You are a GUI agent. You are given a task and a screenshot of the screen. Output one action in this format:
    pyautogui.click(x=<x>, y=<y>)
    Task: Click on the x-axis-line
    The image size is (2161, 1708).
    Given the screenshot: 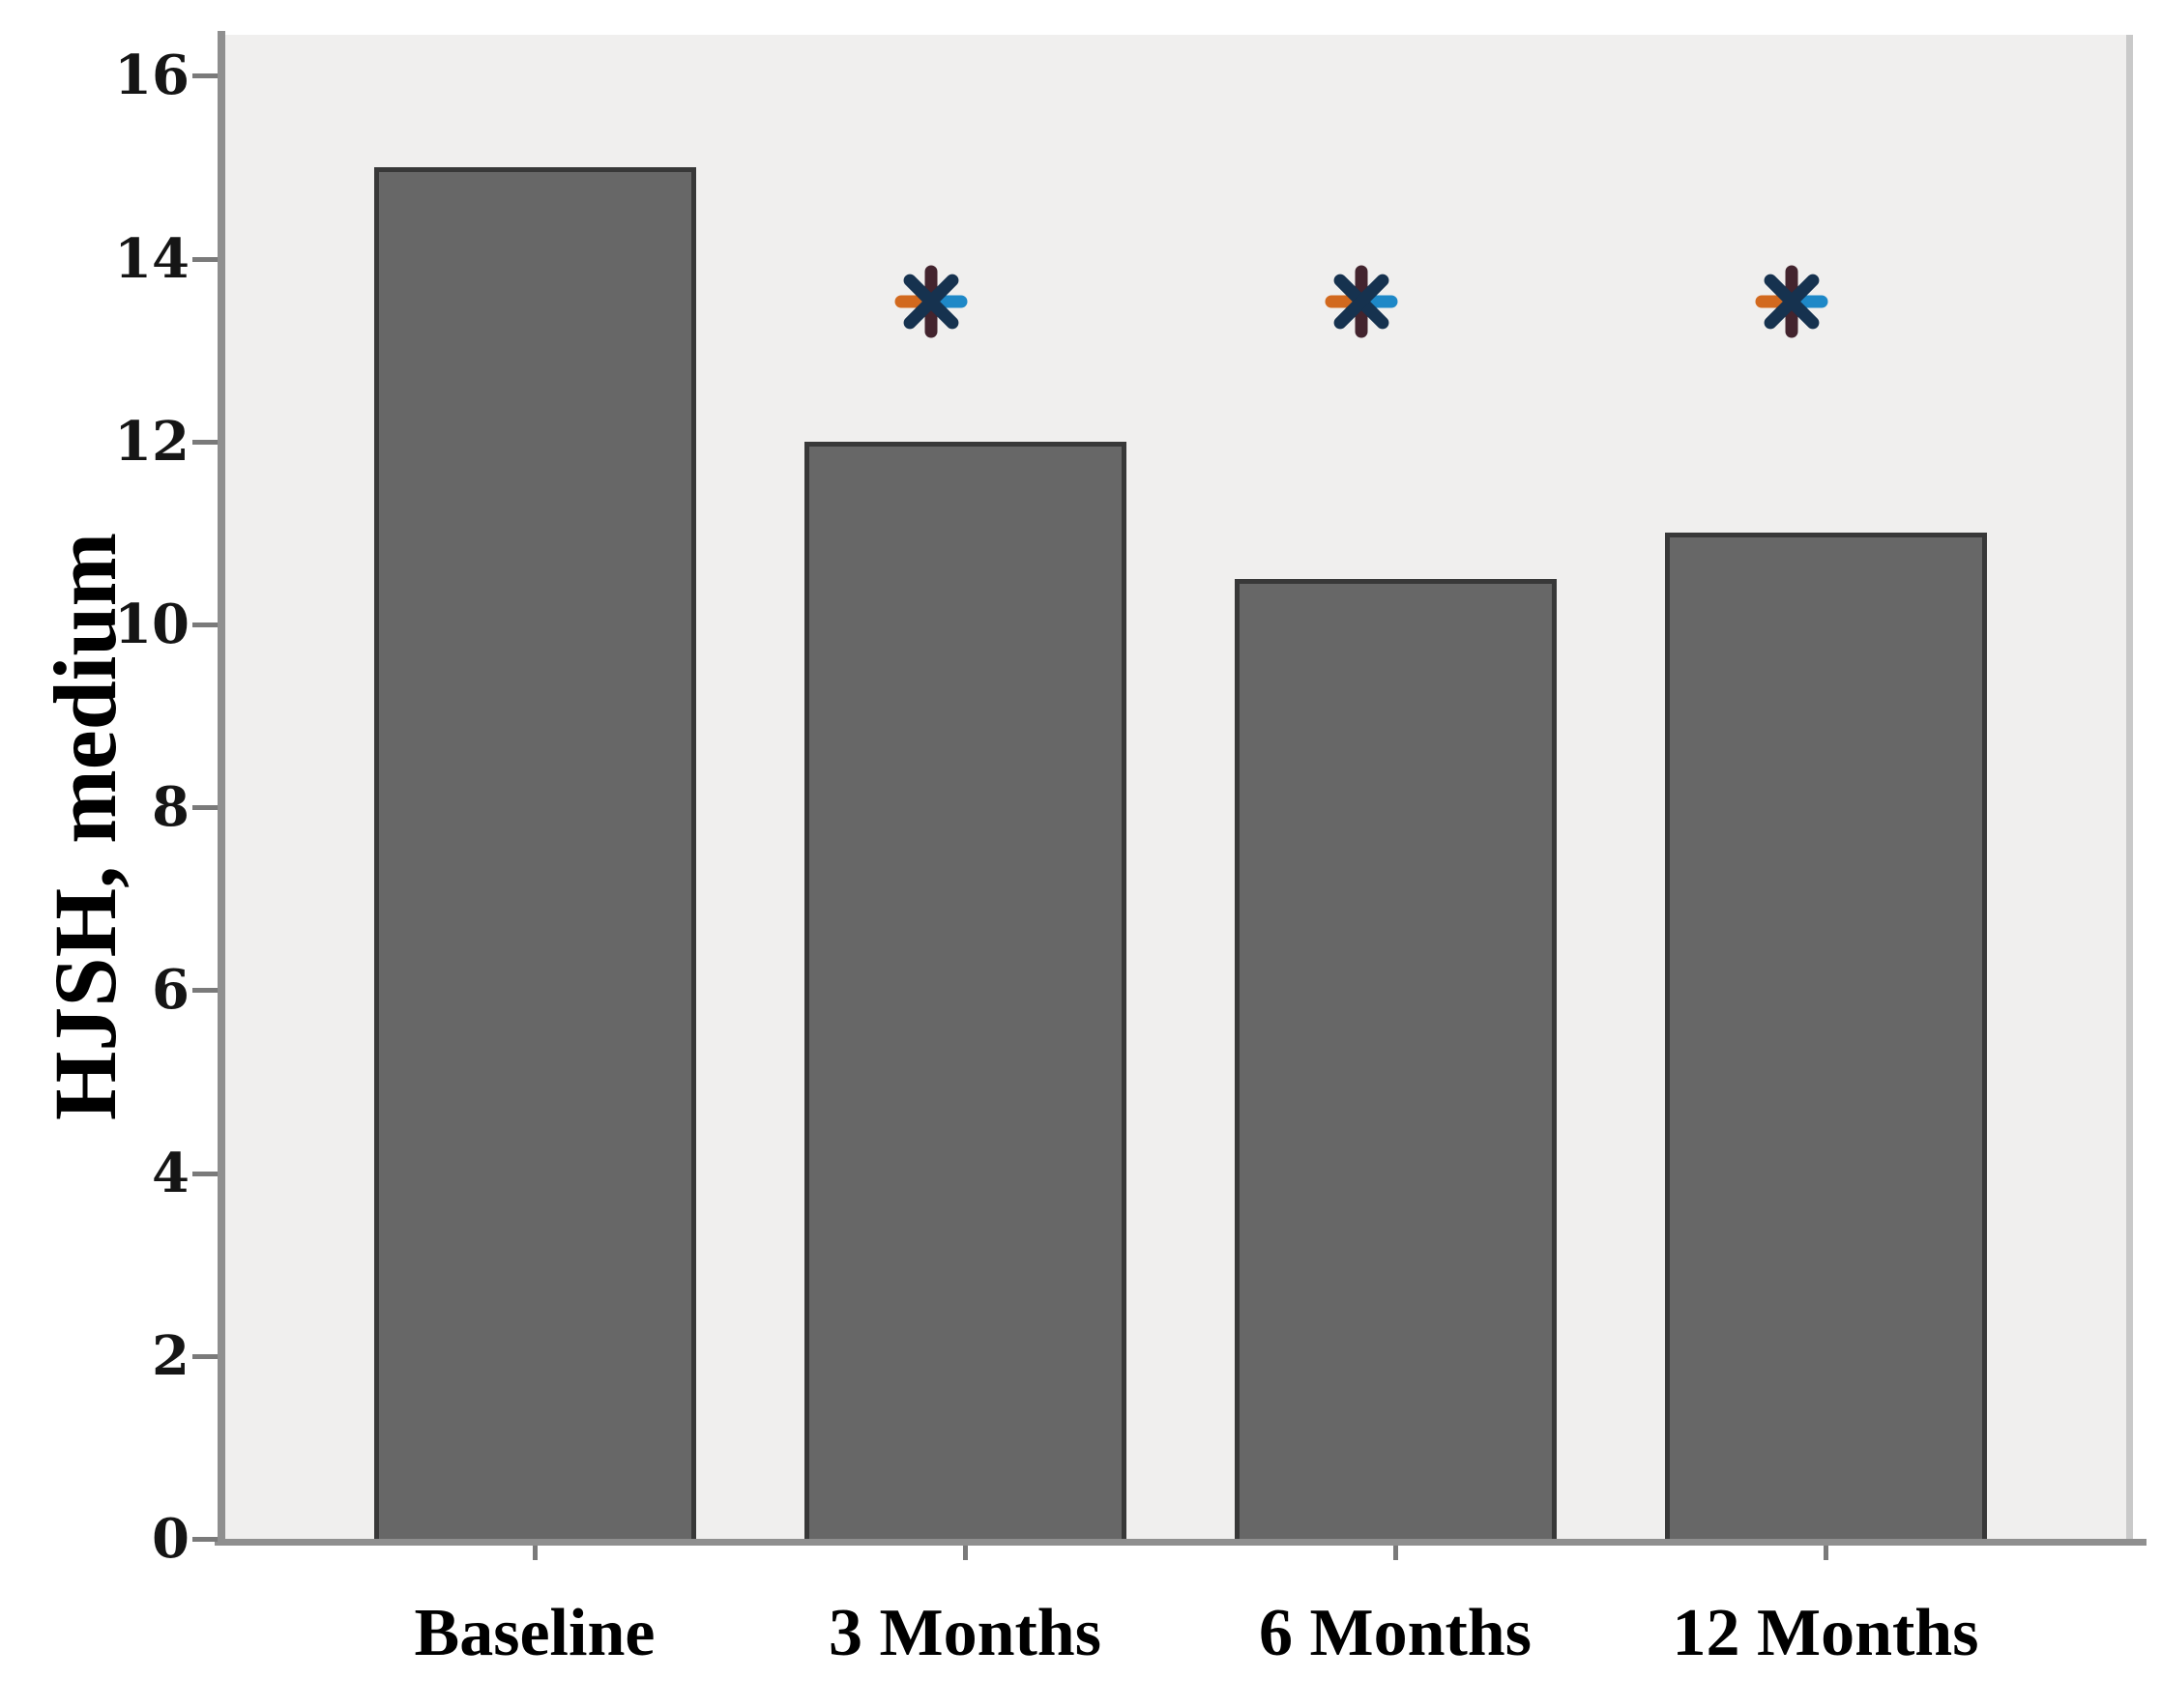 What is the action you would take?
    pyautogui.click(x=1180, y=1542)
    